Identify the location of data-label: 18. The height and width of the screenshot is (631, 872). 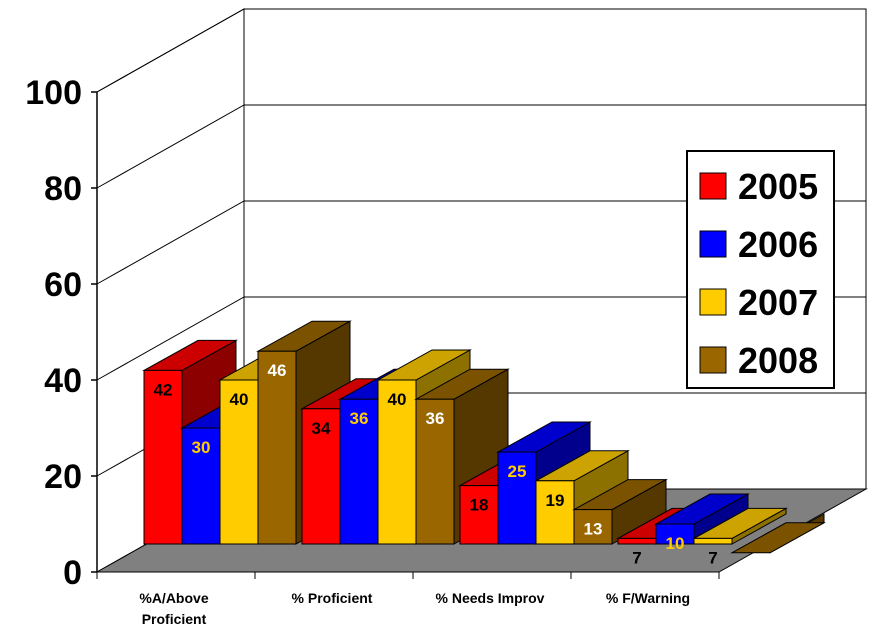
(479, 505).